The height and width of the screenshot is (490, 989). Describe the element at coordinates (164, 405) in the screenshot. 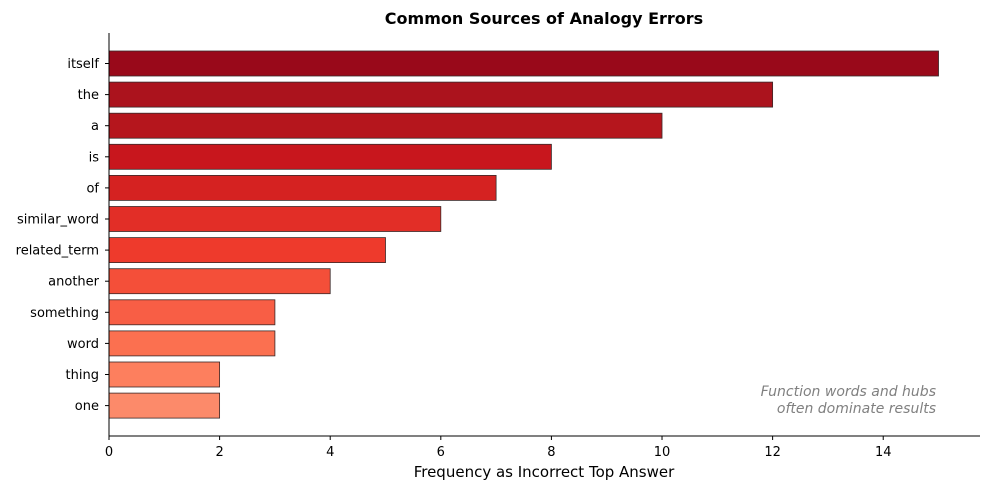

I see `bar-one` at that location.